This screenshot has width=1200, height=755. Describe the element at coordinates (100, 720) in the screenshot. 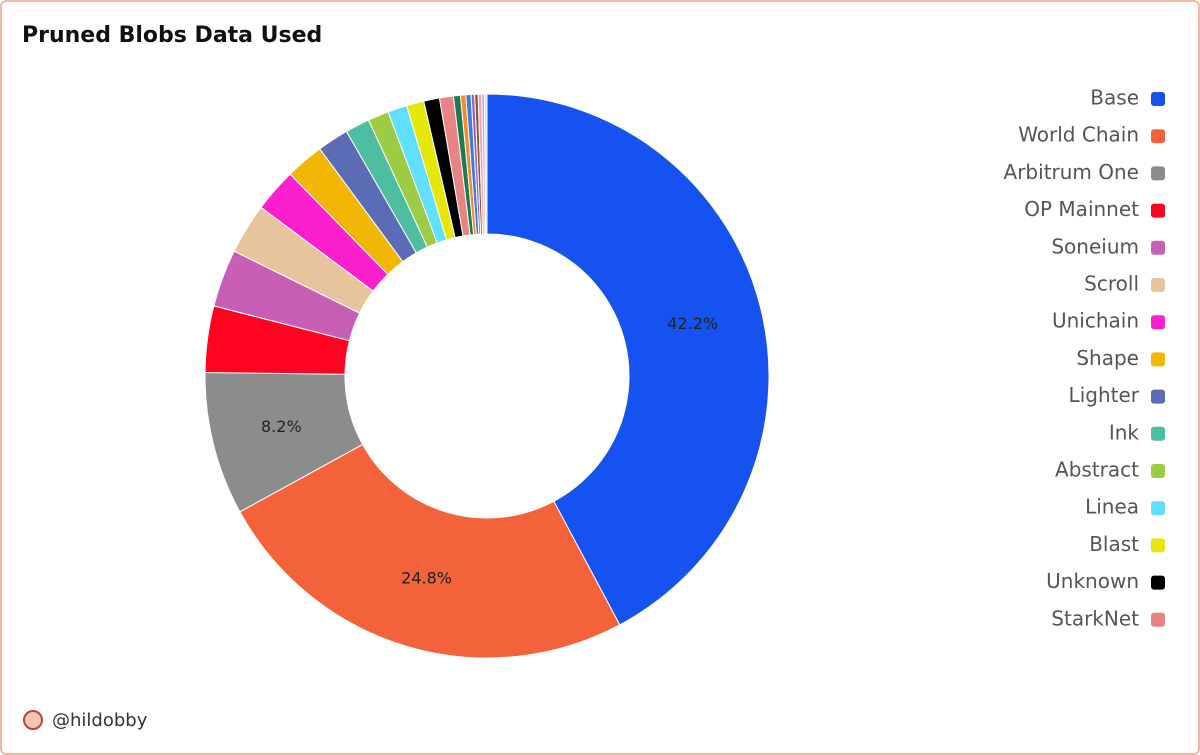

I see `credit: @hildobby` at that location.